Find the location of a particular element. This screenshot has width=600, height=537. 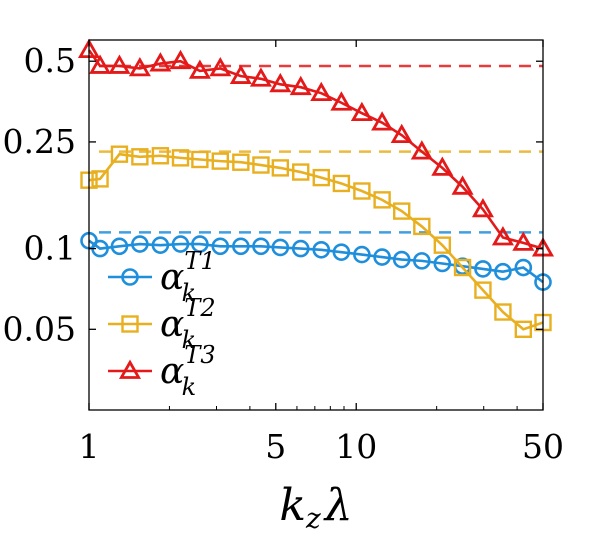

y-tick-label: 0.25 is located at coordinates (39, 141).